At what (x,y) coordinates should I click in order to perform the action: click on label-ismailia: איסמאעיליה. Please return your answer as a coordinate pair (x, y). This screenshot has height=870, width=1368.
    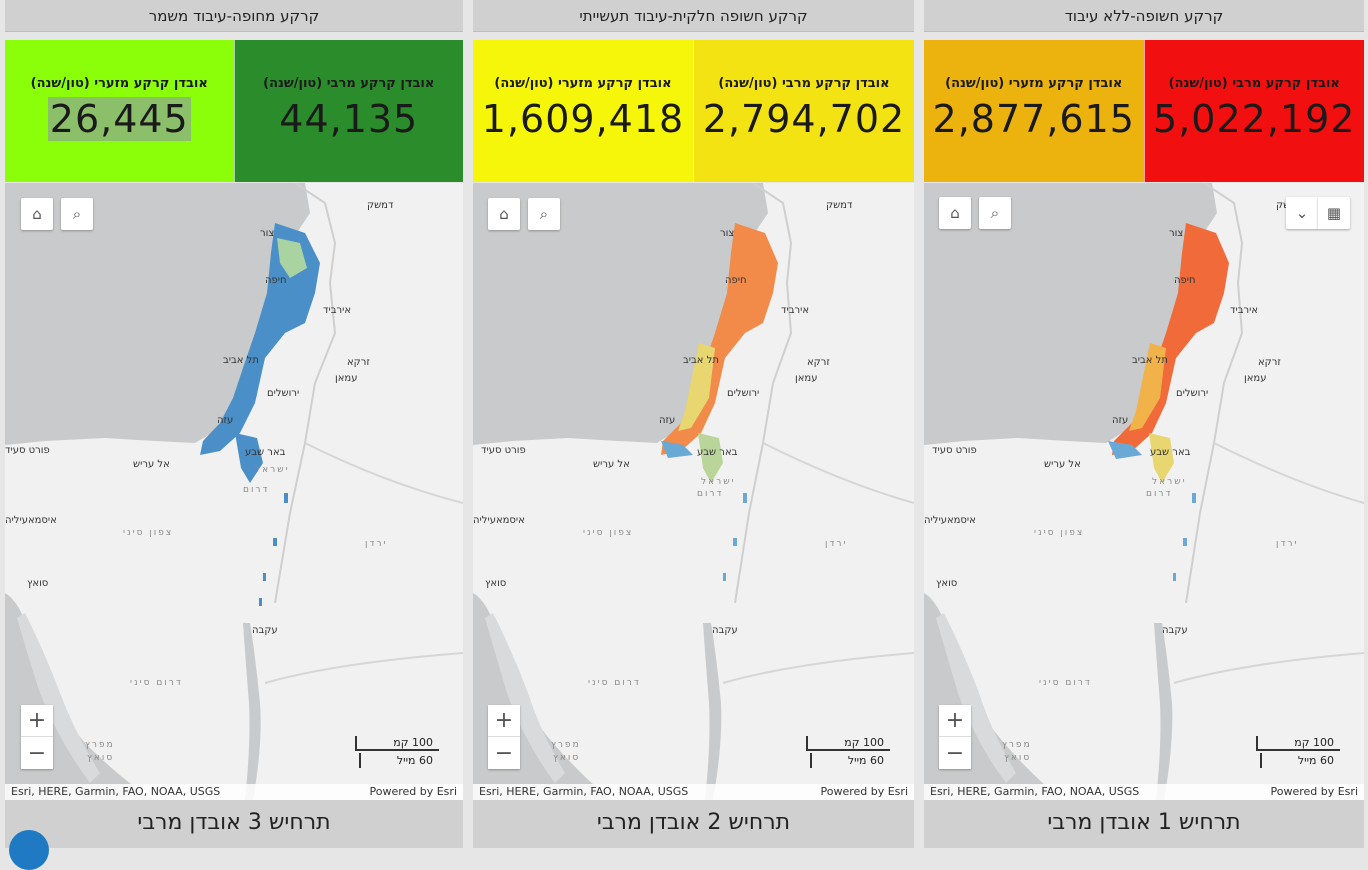
    Looking at the image, I should click on (499, 520).